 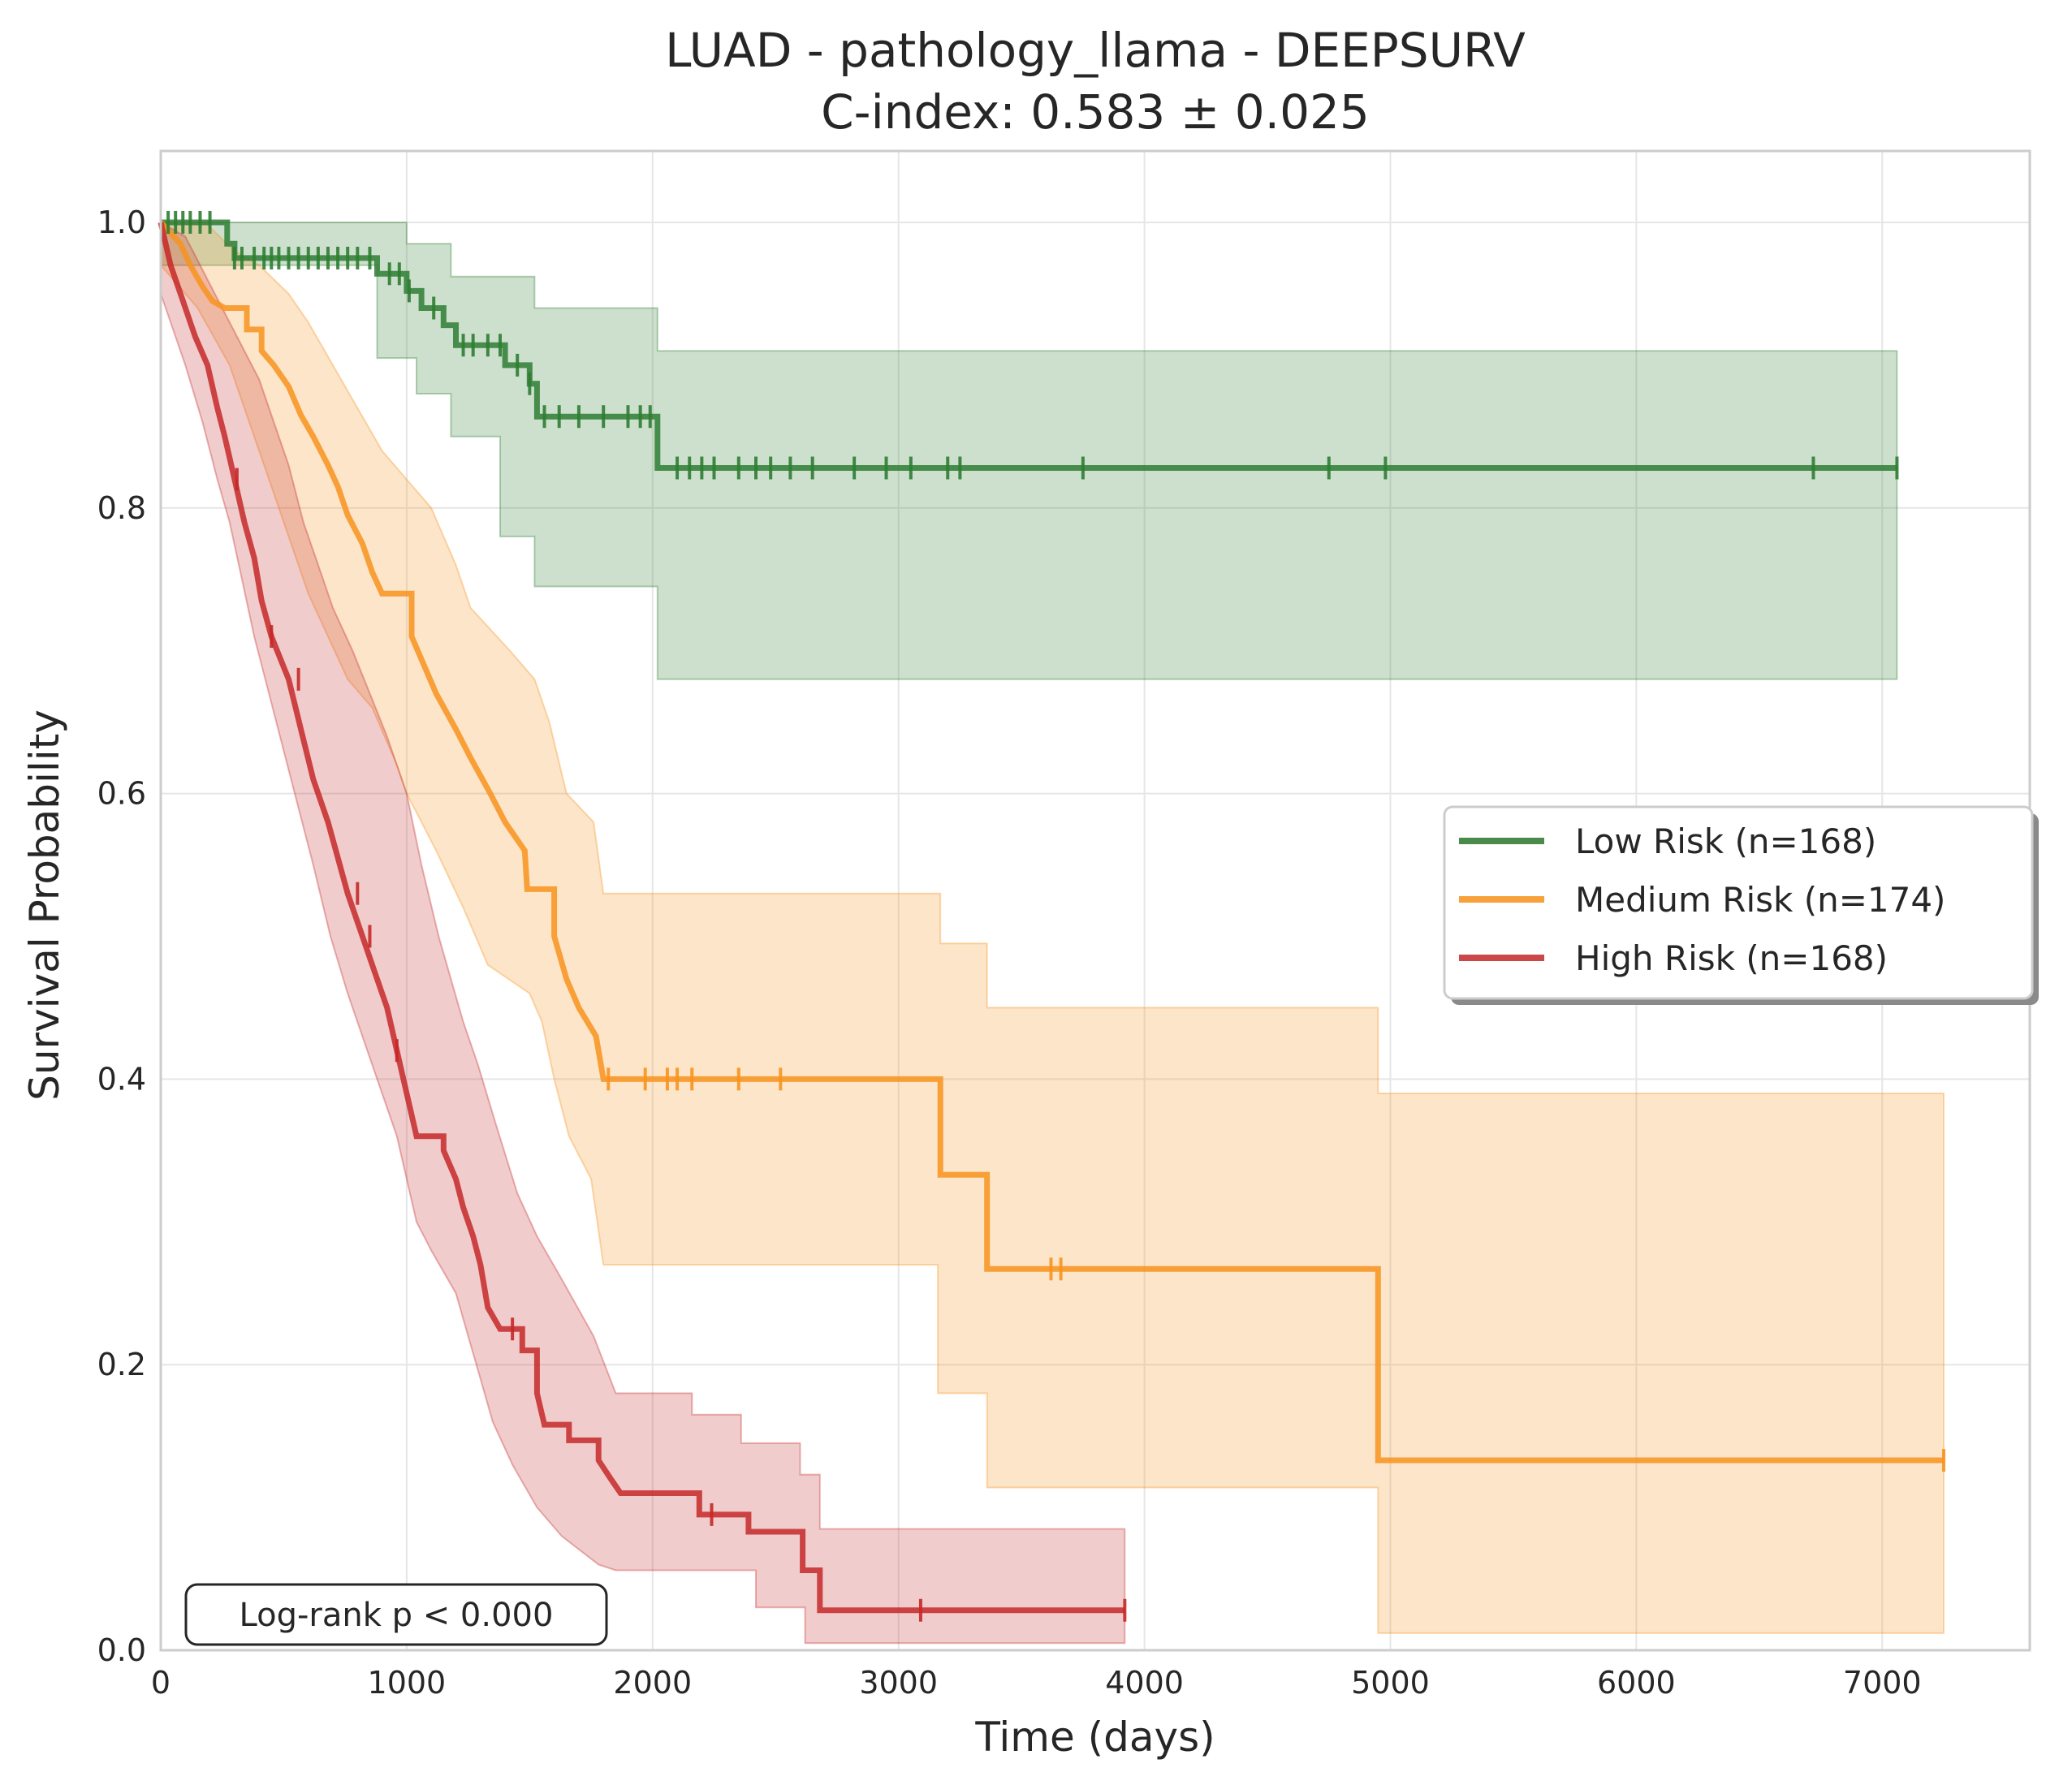 What do you see at coordinates (1731, 958) in the screenshot?
I see `legend-label-high-risk: High Risk (n=168)` at bounding box center [1731, 958].